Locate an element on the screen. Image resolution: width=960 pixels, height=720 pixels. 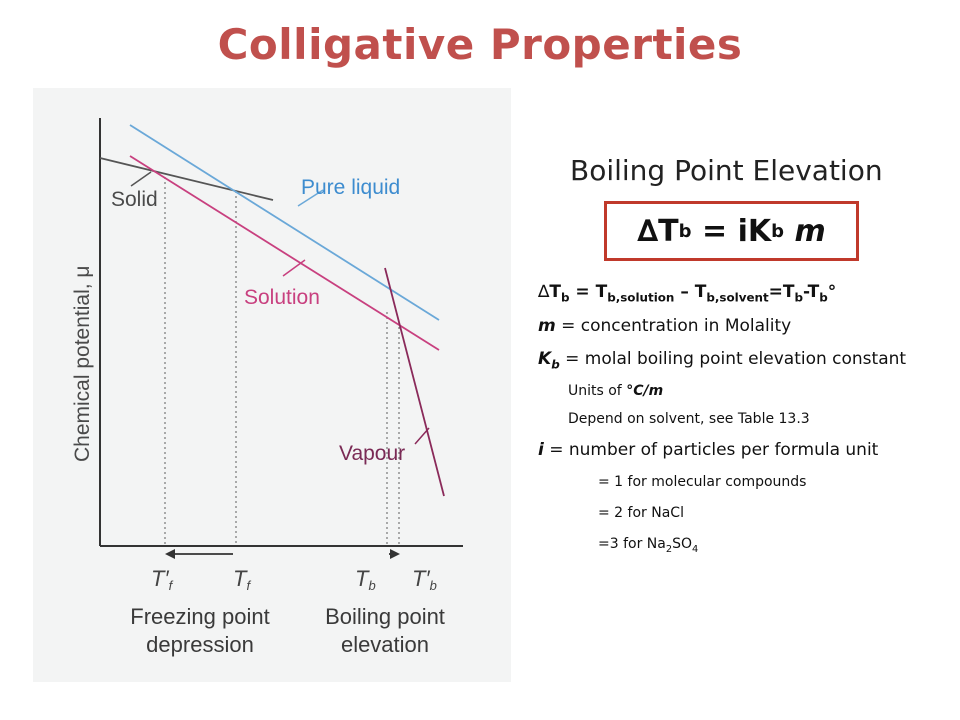
section-subtitle: Boiling Point Elevation is located at coordinates (726, 170).